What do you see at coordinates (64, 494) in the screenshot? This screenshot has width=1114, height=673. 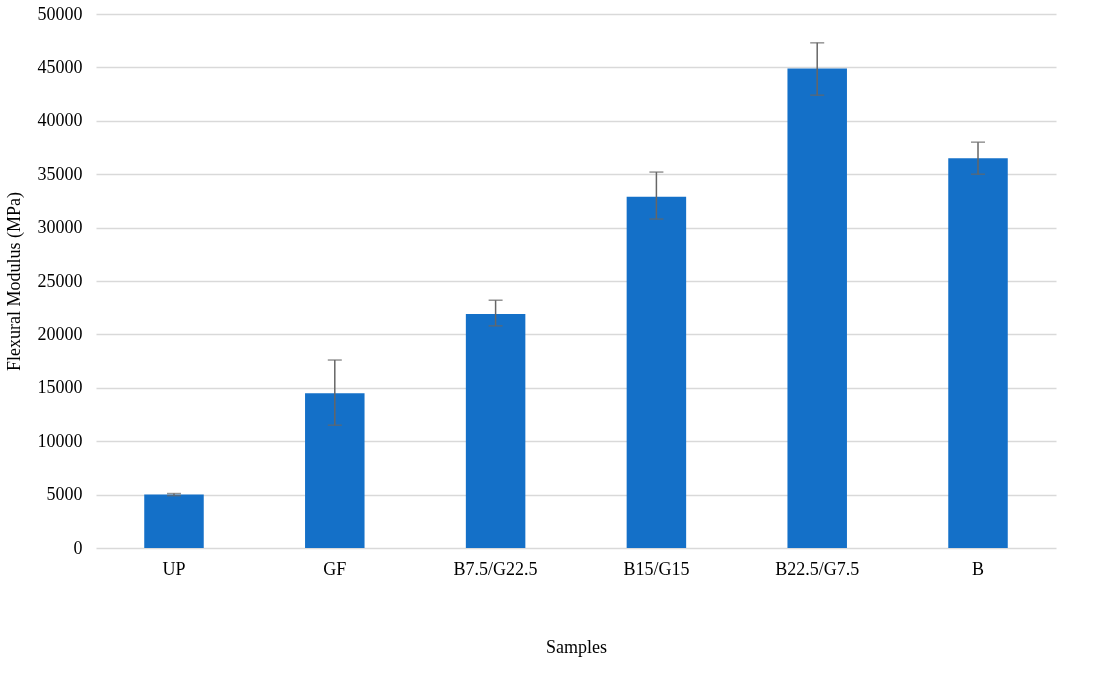 I see `y-tick-label: 5000` at bounding box center [64, 494].